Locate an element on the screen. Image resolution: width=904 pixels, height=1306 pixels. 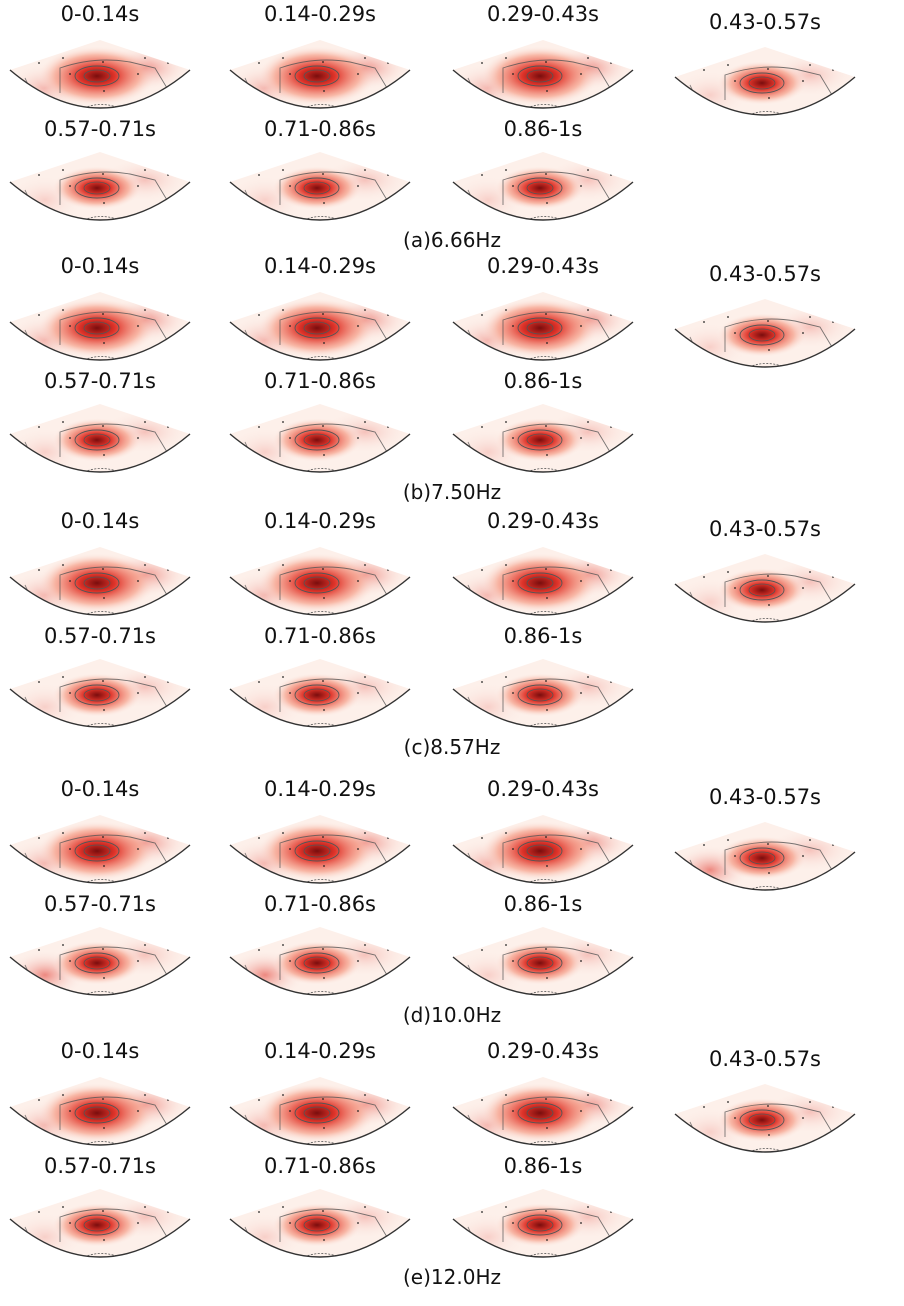
group-caption: (d)10.0Hz is located at coordinates (452, 1015).